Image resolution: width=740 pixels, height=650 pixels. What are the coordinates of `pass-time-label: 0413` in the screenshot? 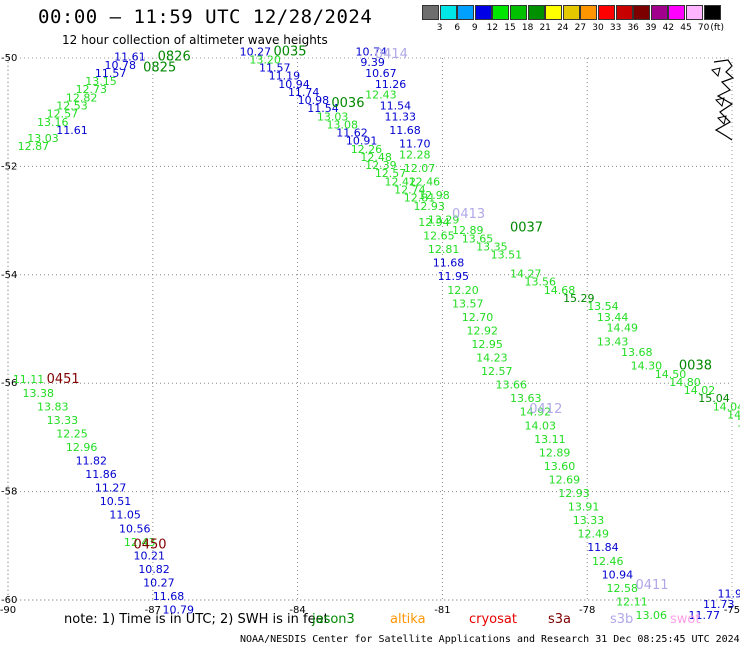 It's located at (468, 214).